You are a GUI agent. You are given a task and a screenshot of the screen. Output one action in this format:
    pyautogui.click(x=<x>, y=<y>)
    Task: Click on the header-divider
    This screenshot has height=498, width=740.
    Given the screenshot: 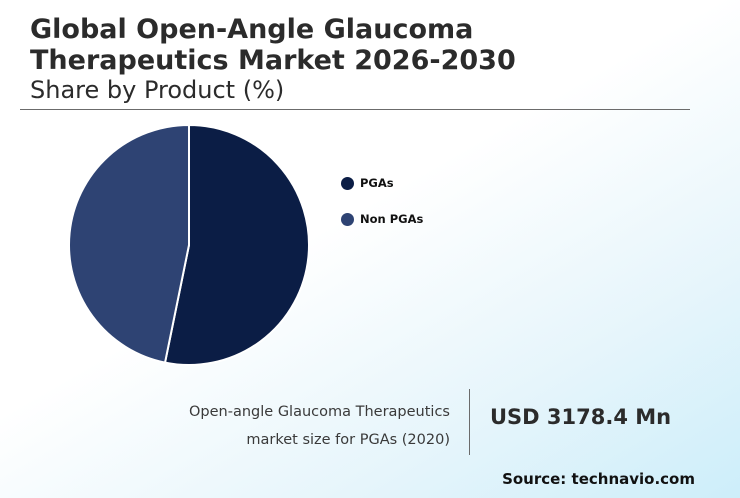 What is the action you would take?
    pyautogui.click(x=355, y=109)
    